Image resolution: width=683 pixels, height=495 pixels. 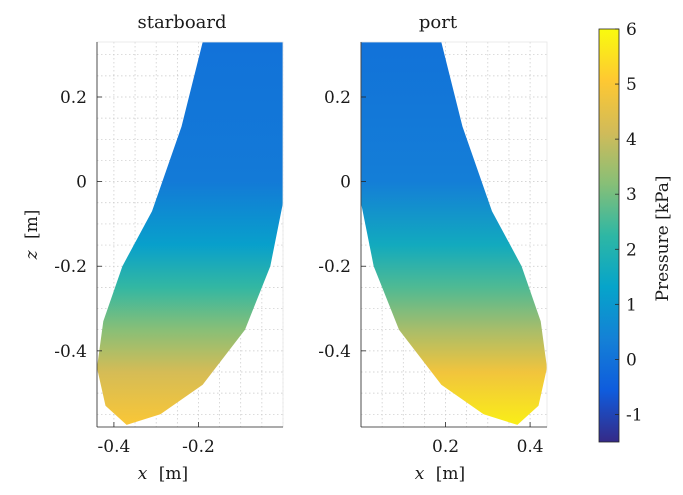 What do you see at coordinates (631, 195) in the screenshot?
I see `colorbar-tick-label: 3` at bounding box center [631, 195].